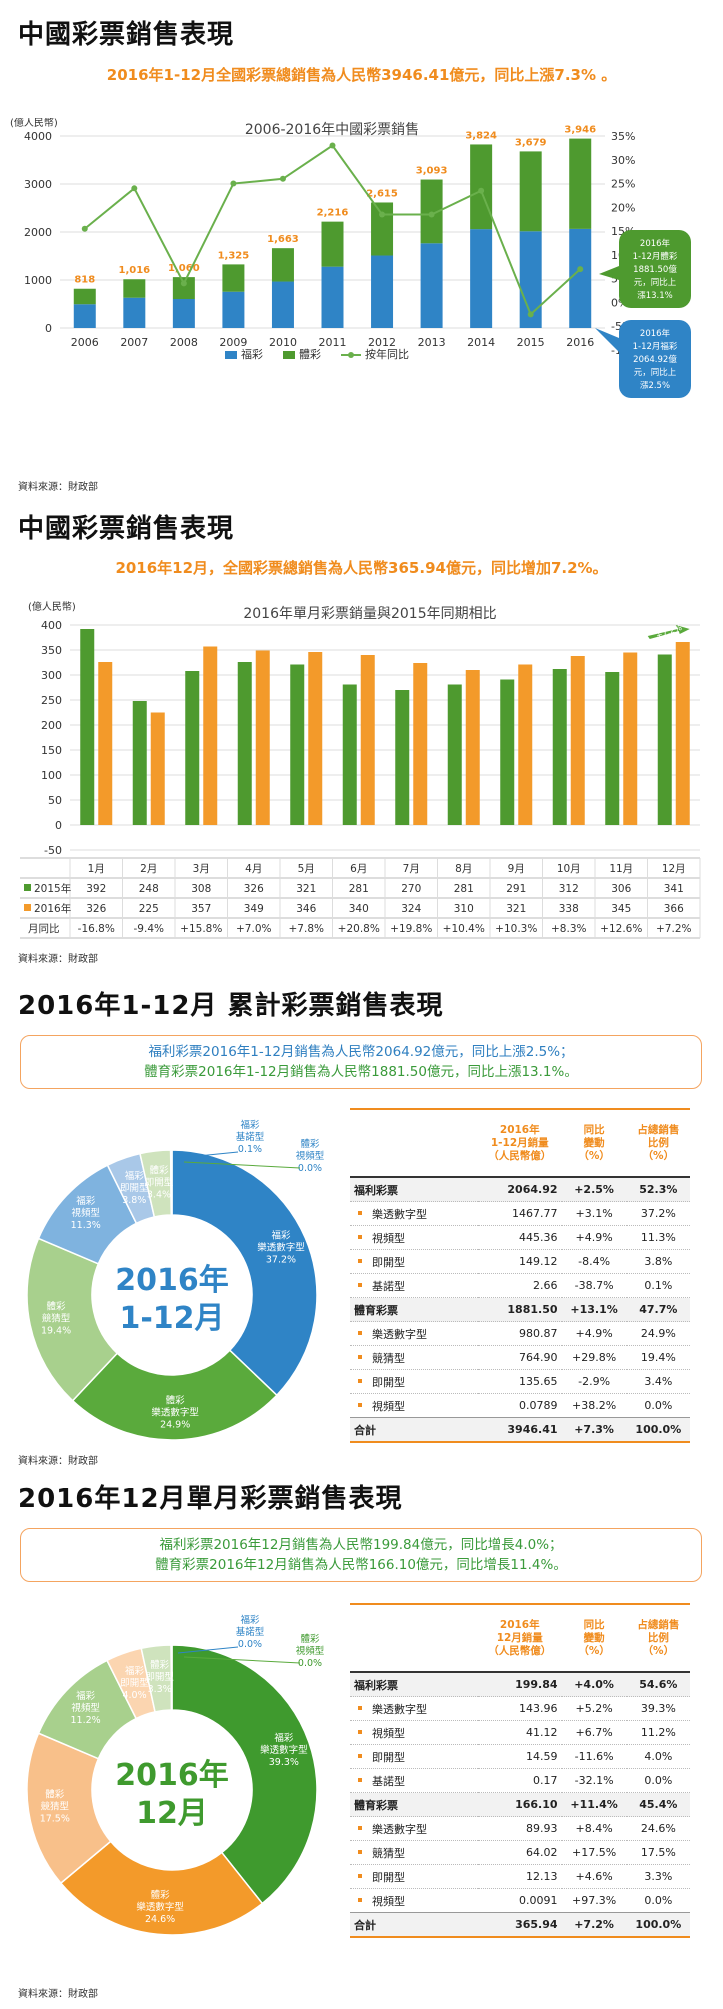 The image size is (723, 2009). I want to click on value-2016: 324, so click(411, 909).